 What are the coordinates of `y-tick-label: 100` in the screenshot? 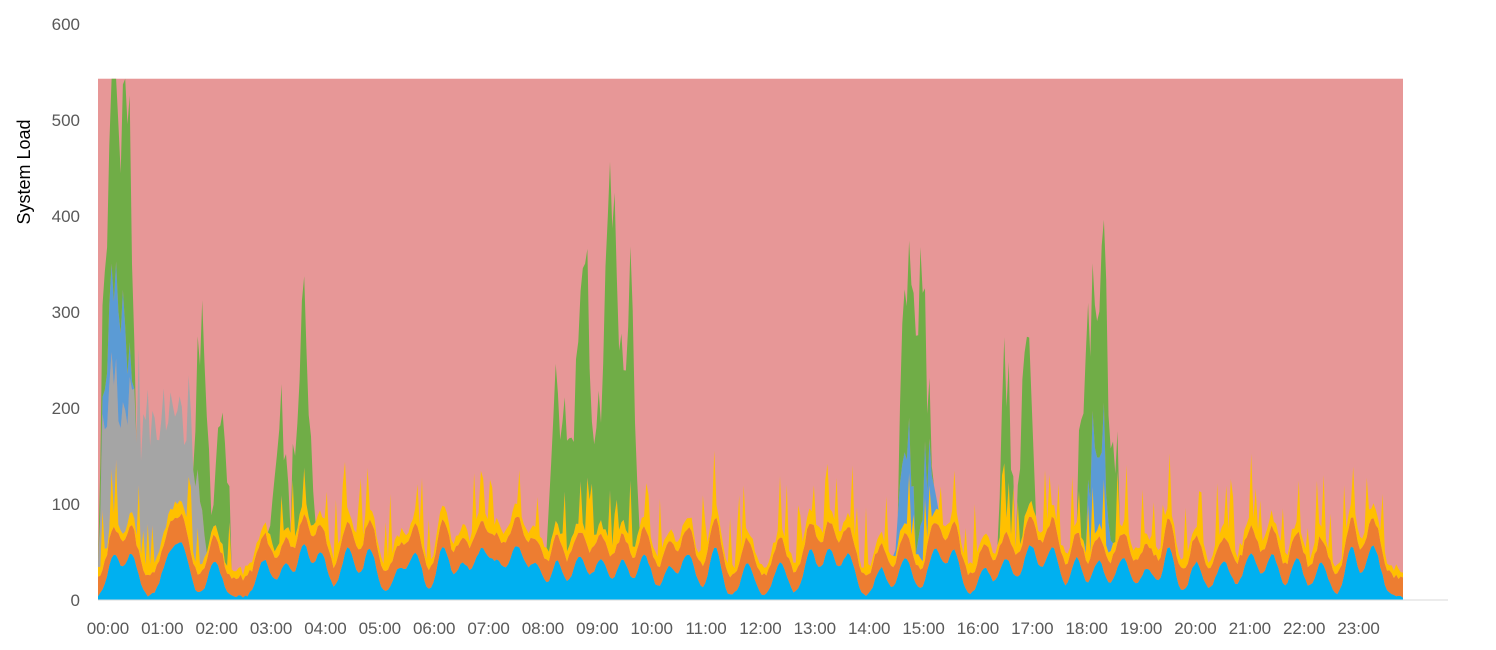 It's located at (66, 504).